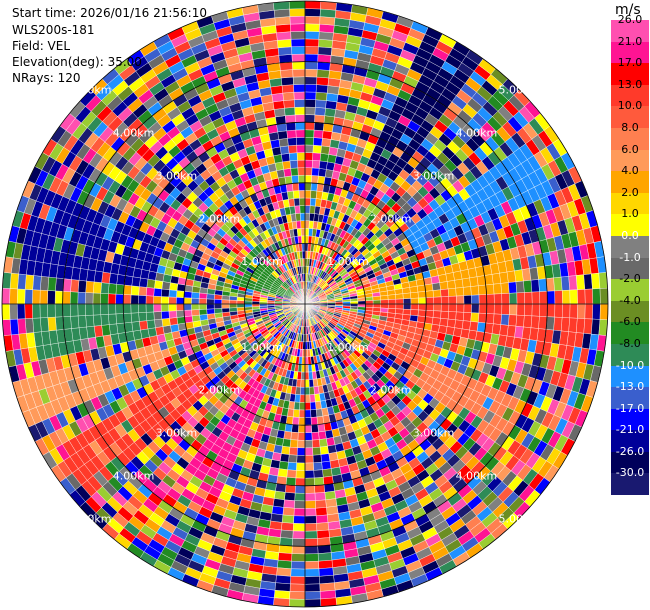  What do you see at coordinates (348, 261) in the screenshot?
I see `ring-label: 1.00km` at bounding box center [348, 261].